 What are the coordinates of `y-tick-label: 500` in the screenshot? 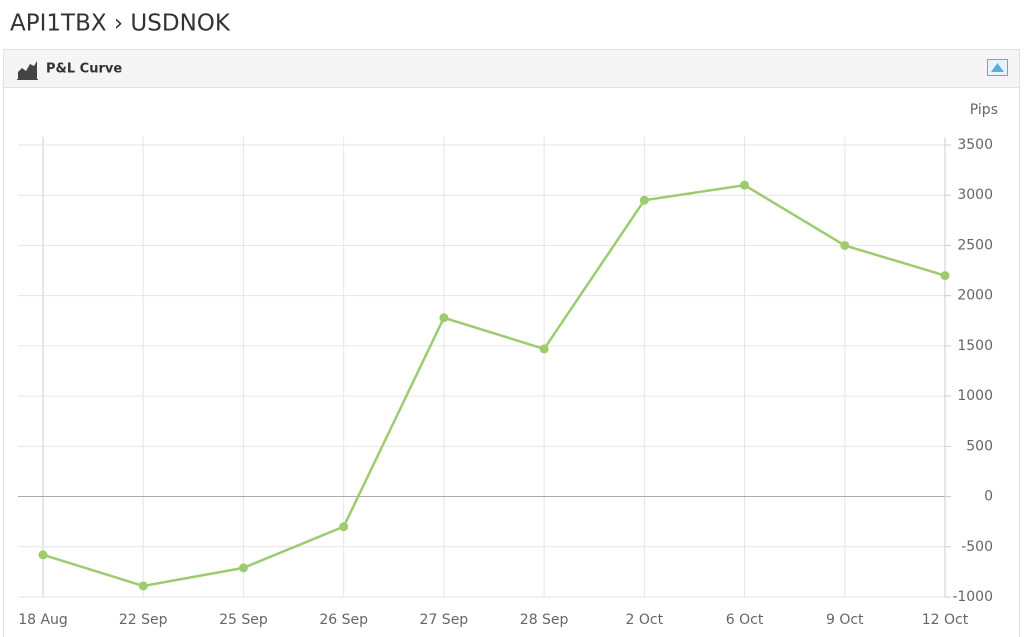 It's located at (979, 446).